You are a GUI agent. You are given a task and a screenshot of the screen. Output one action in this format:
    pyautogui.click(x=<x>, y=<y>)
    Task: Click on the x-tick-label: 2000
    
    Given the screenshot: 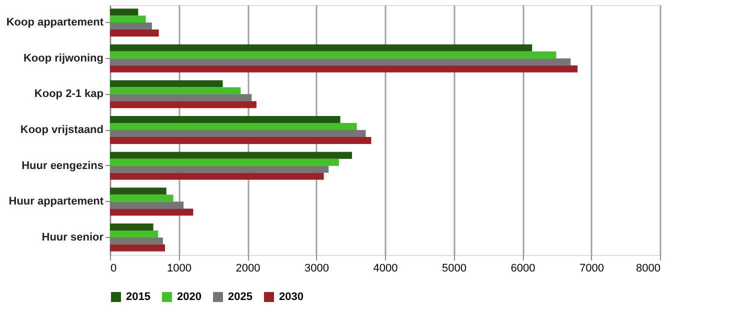 What is the action you would take?
    pyautogui.click(x=248, y=268)
    